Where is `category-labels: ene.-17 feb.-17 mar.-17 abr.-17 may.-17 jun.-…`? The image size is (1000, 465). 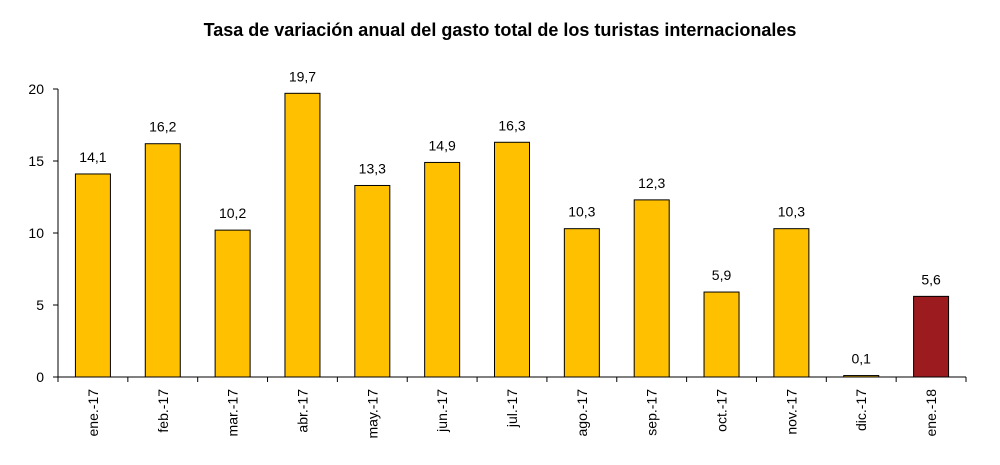
category-labels: ene.-17 feb.-17 mar.-17 abr.-17 may.-17 jun.-… is located at coordinates (512, 414).